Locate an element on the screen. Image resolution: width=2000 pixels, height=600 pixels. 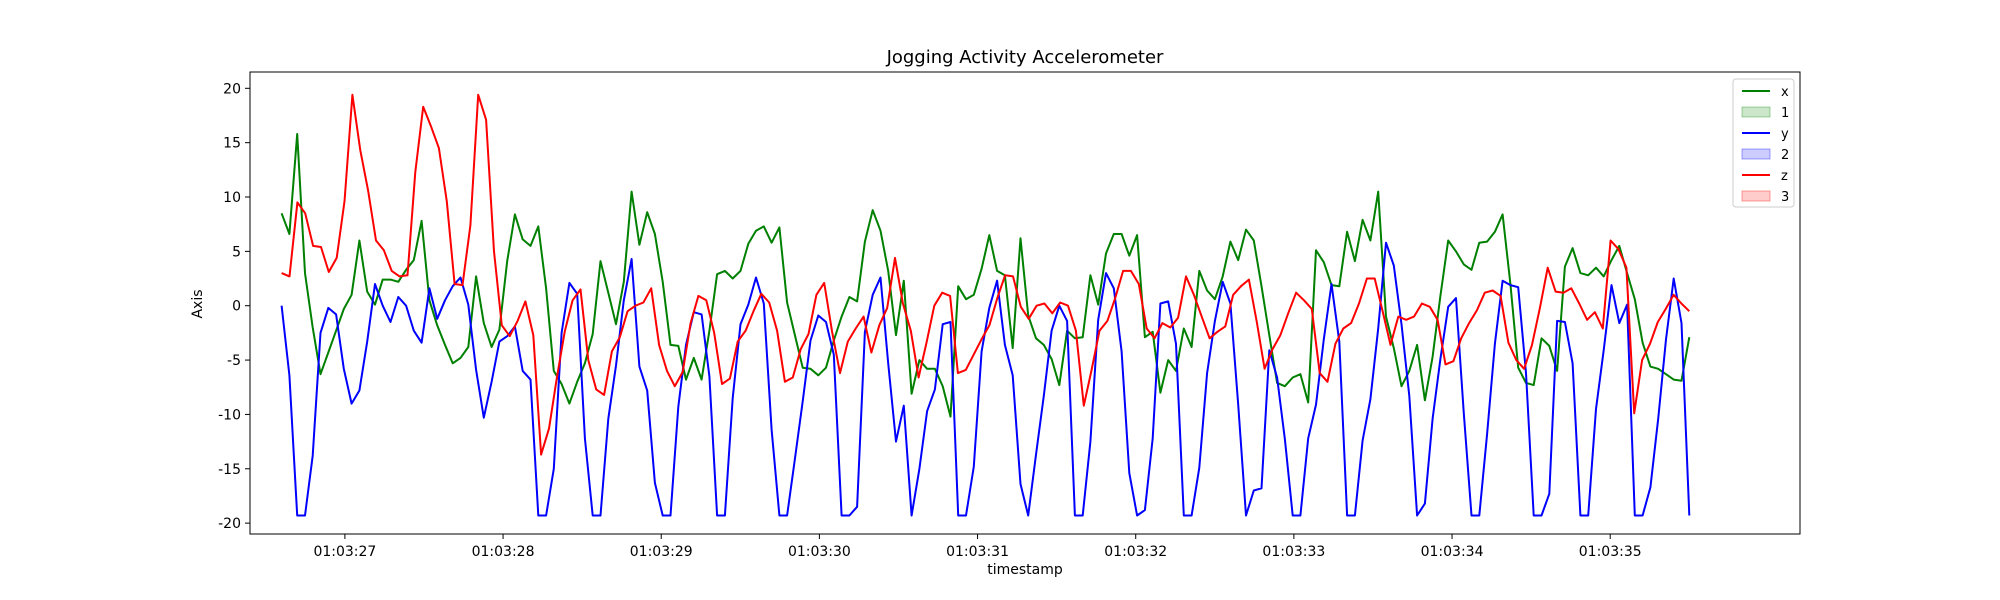
y-tick-label: -15 is located at coordinates (229, 470).